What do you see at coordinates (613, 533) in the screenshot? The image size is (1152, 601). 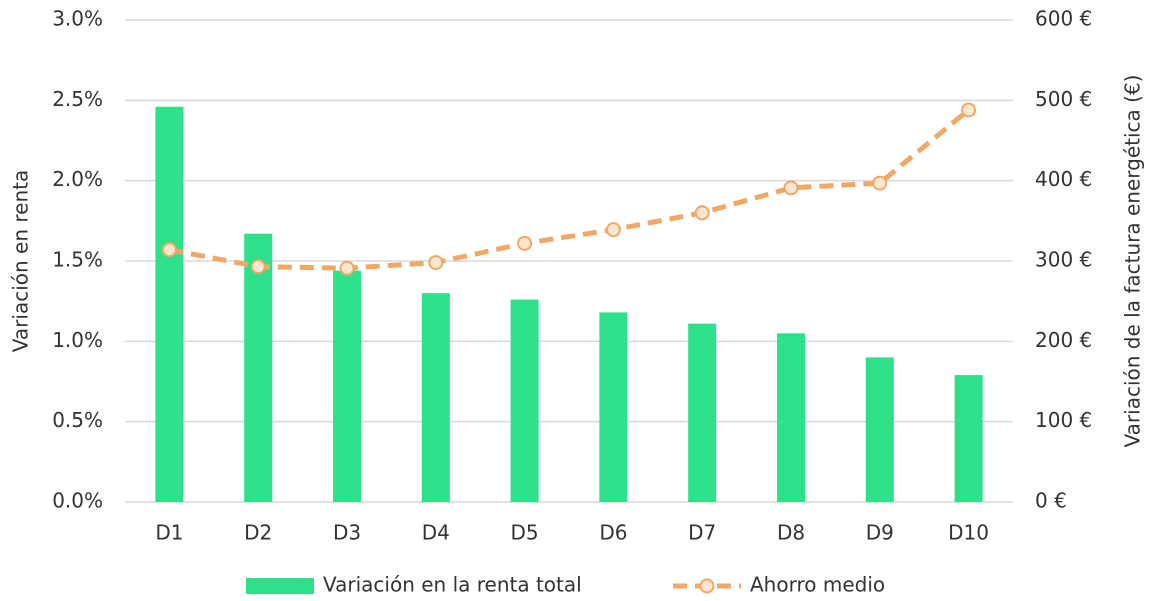 I see `x-tick-label: D6` at bounding box center [613, 533].